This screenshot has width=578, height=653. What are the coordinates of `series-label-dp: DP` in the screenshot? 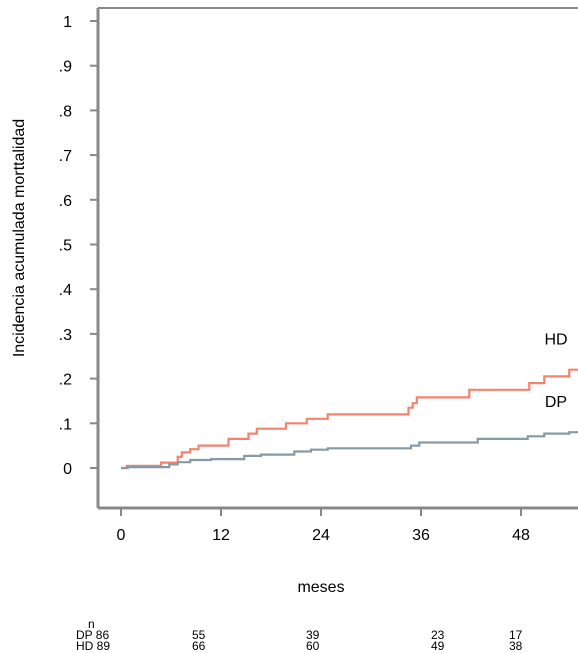 It's located at (556, 402).